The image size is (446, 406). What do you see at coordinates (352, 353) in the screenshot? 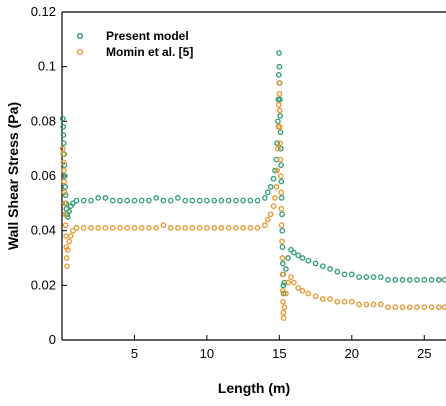
I see `x-tick-label: 20` at bounding box center [352, 353].